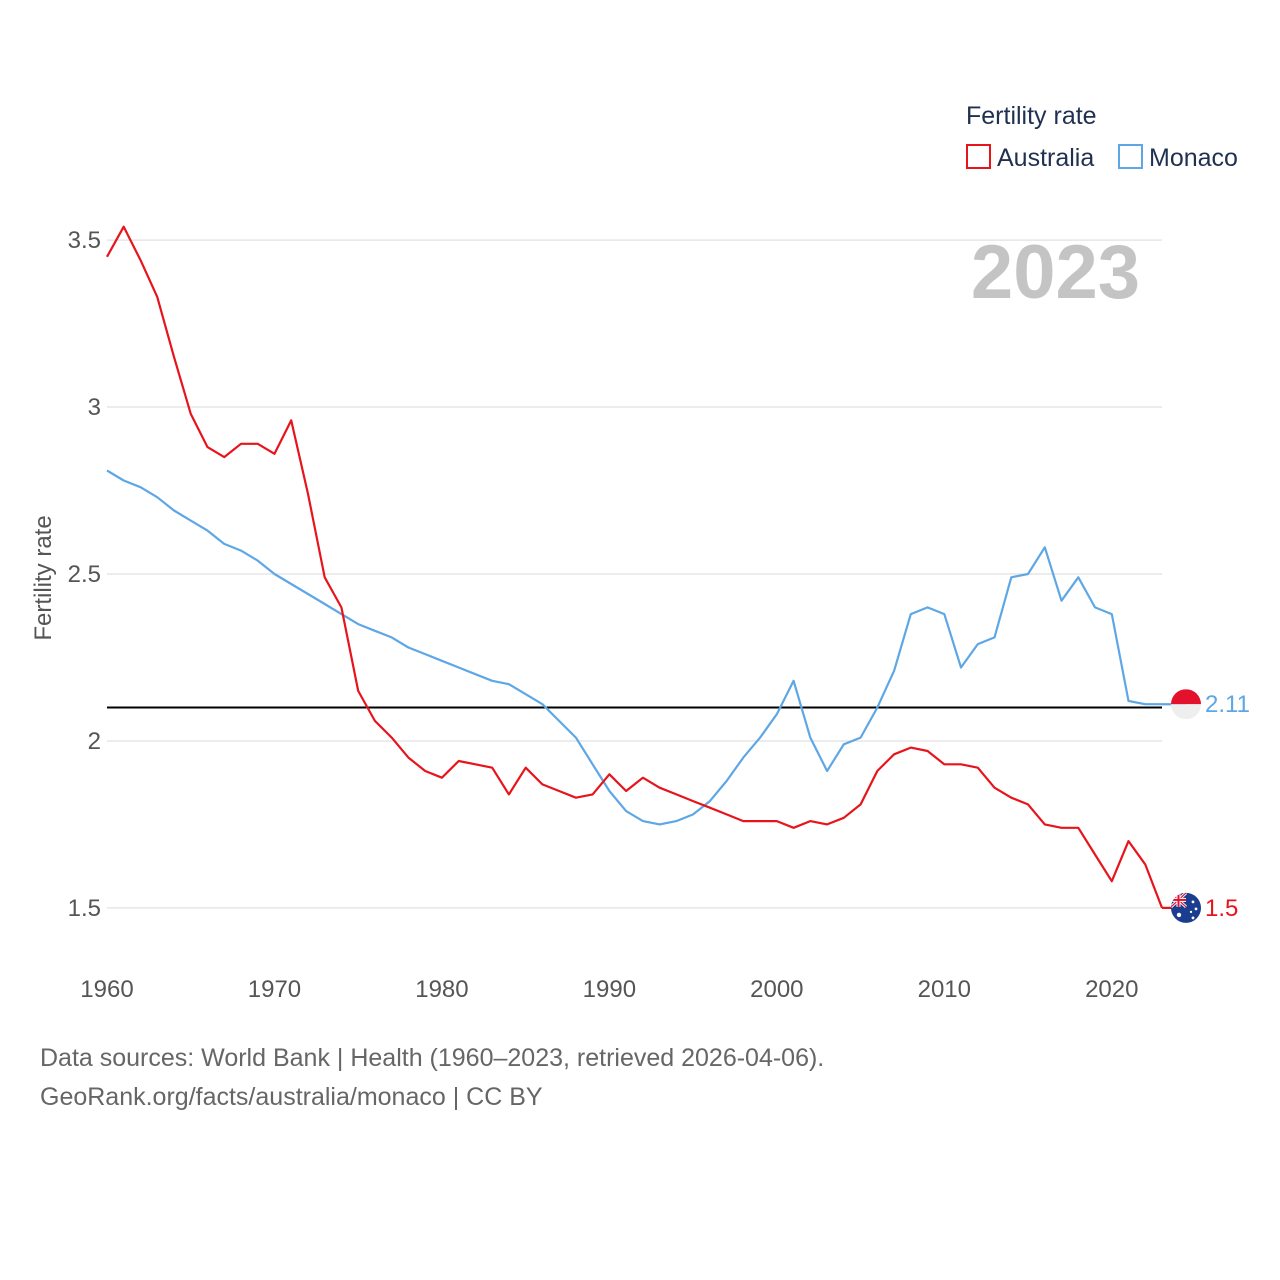 The height and width of the screenshot is (1280, 1280). Describe the element at coordinates (274, 989) in the screenshot. I see `x-tick-label: 1970` at that location.